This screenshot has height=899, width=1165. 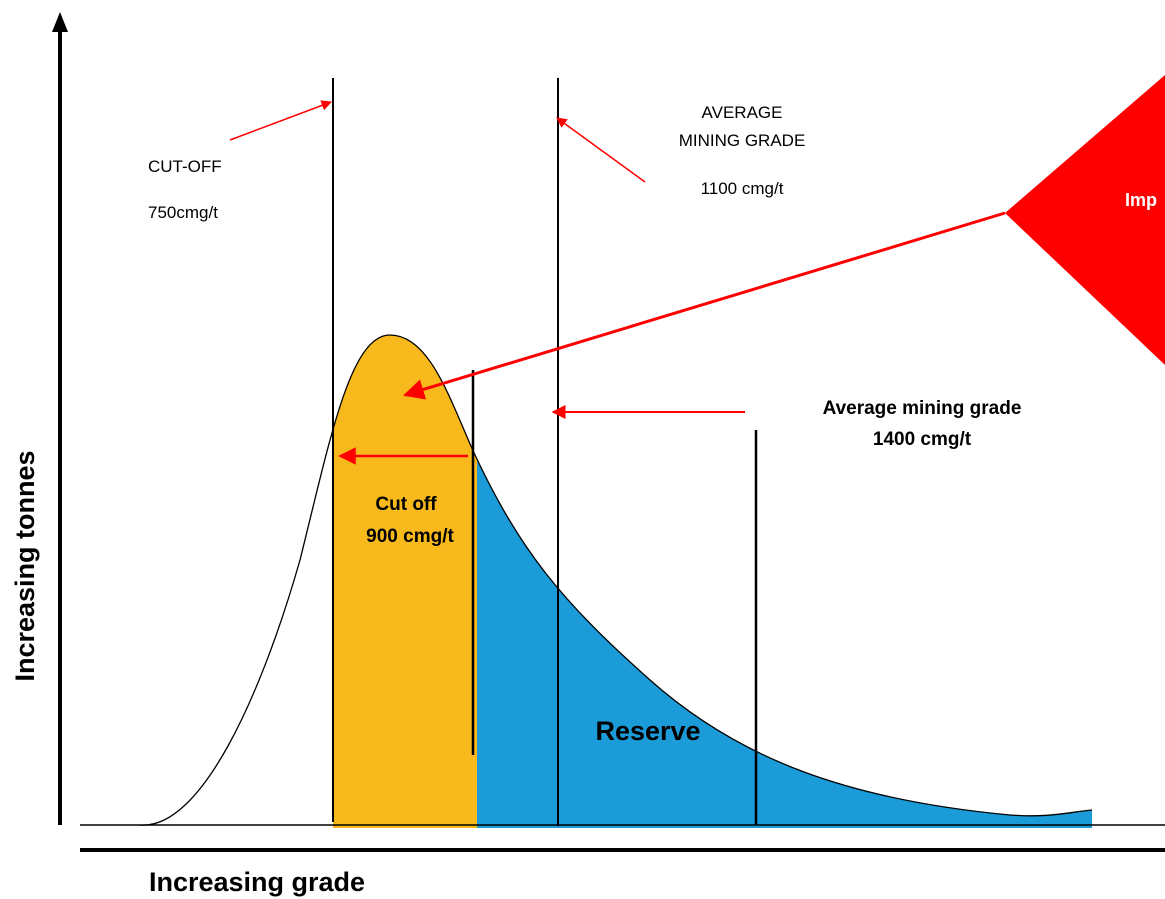 I want to click on reserve-label: Reserve, so click(x=647, y=731).